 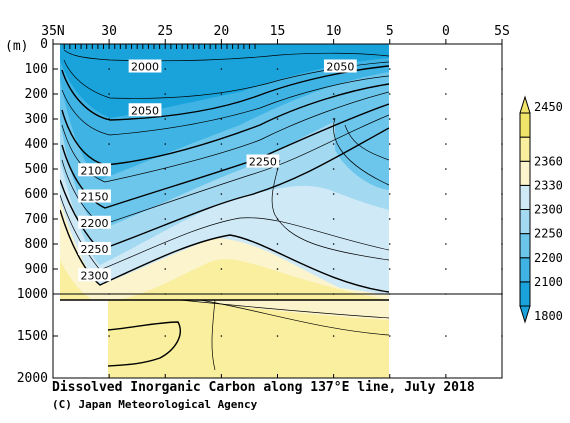 What do you see at coordinates (32, 294) in the screenshot?
I see `y-tick-label: 1000` at bounding box center [32, 294].